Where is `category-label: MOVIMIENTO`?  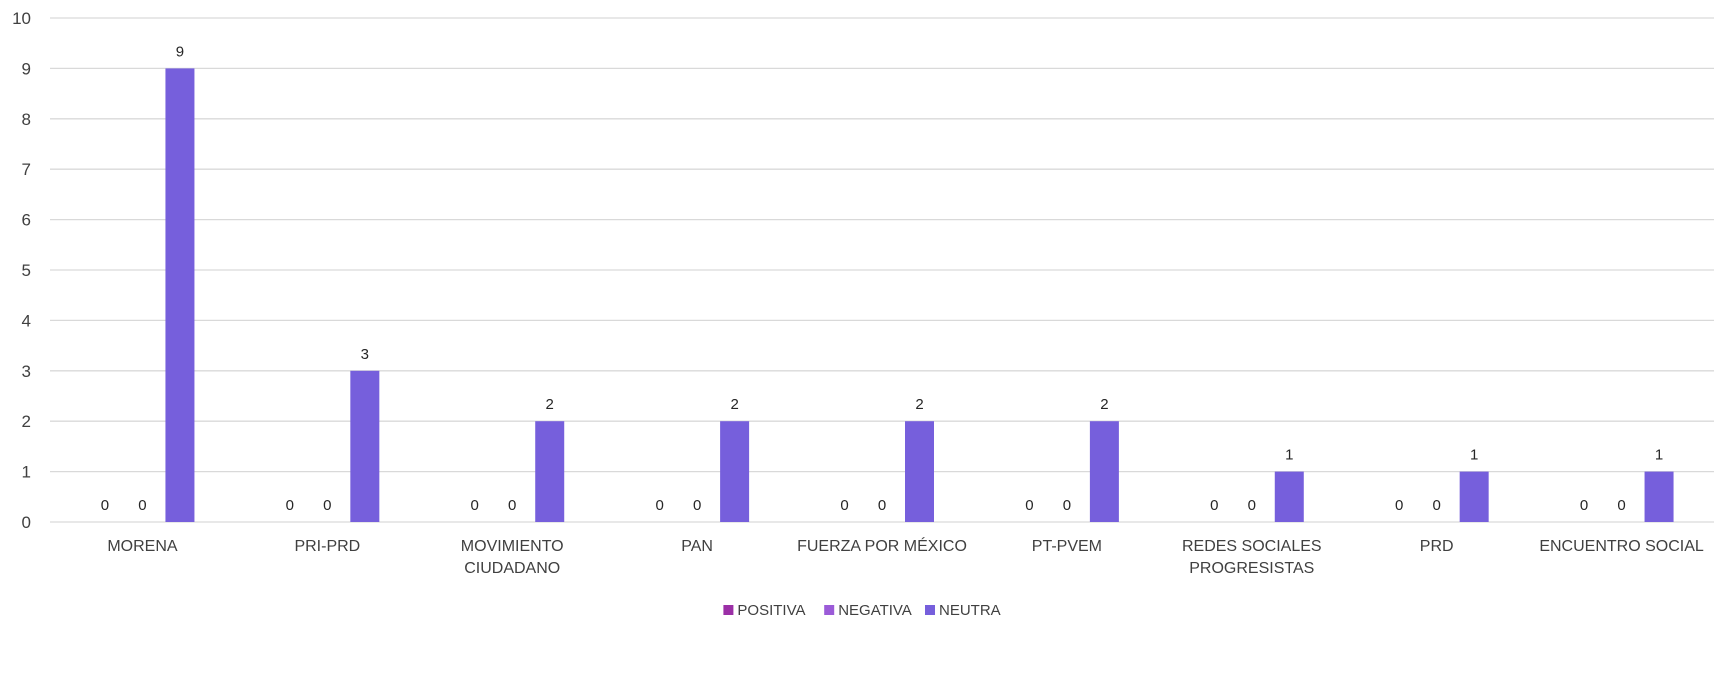
category-label: MOVIMIENTO is located at coordinates (512, 546).